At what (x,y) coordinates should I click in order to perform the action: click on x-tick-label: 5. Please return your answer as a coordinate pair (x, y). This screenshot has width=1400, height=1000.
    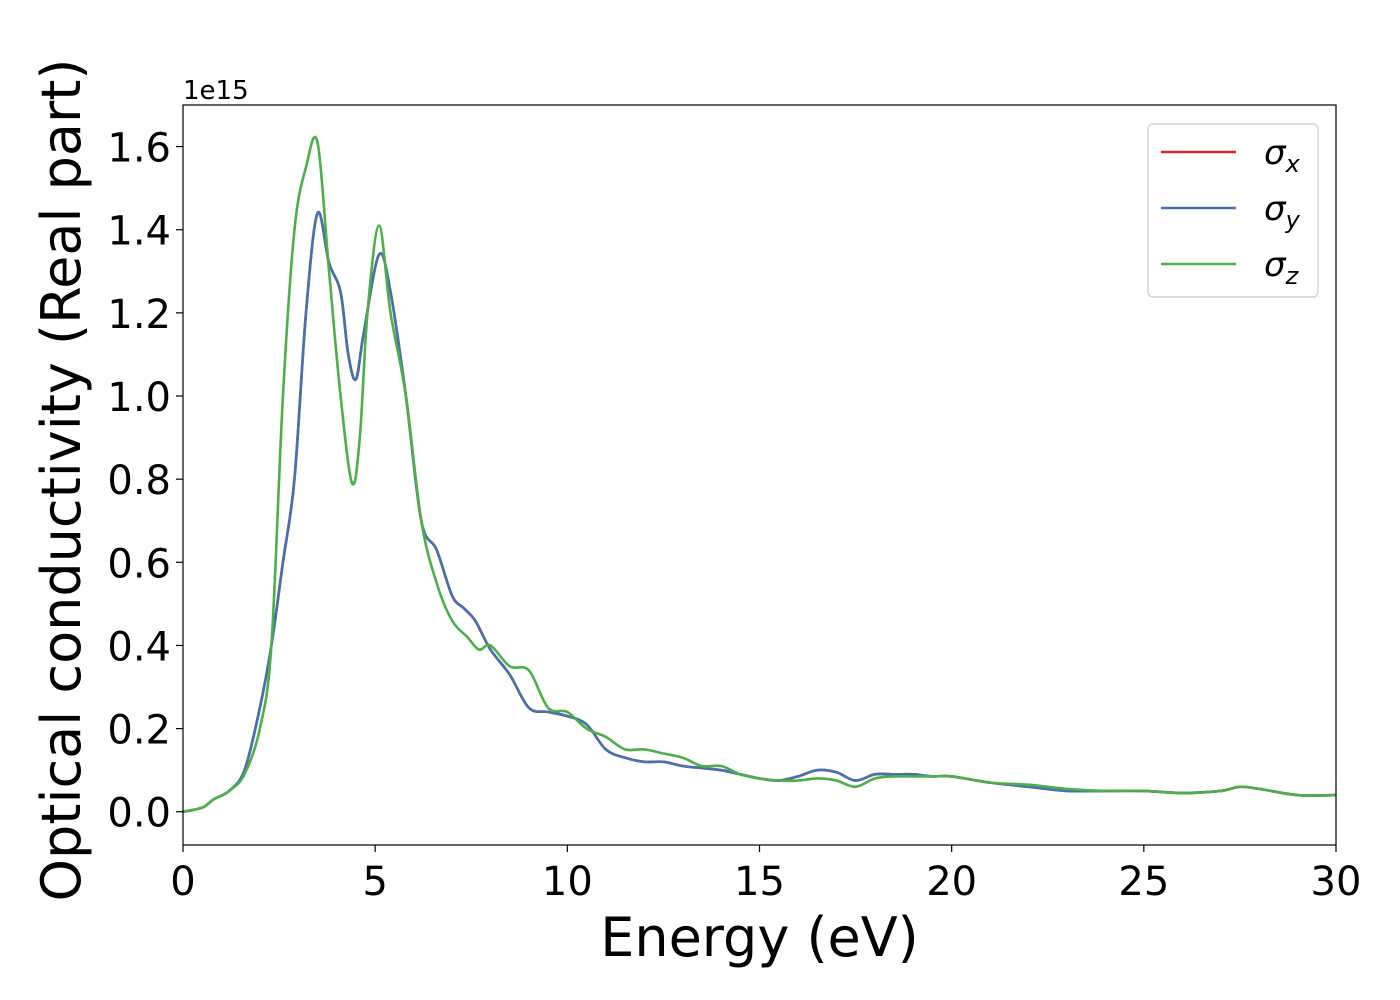
    Looking at the image, I should click on (374, 882).